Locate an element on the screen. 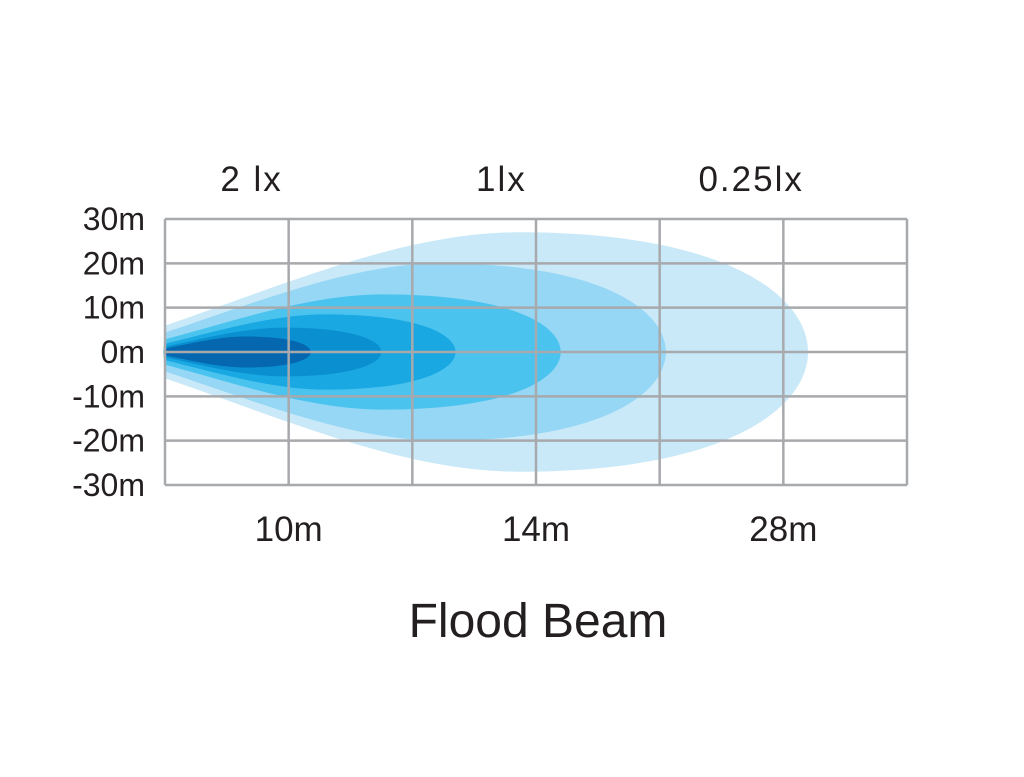  lux-label: 0.25lx is located at coordinates (750, 179).